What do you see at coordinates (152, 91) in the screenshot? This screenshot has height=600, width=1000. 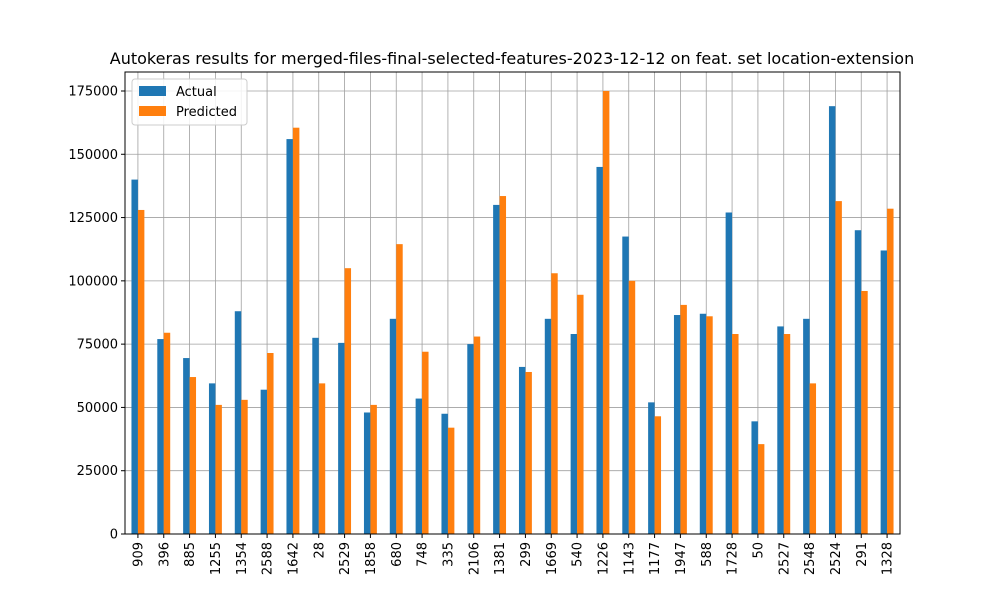 I see `legend-swatch-actual` at bounding box center [152, 91].